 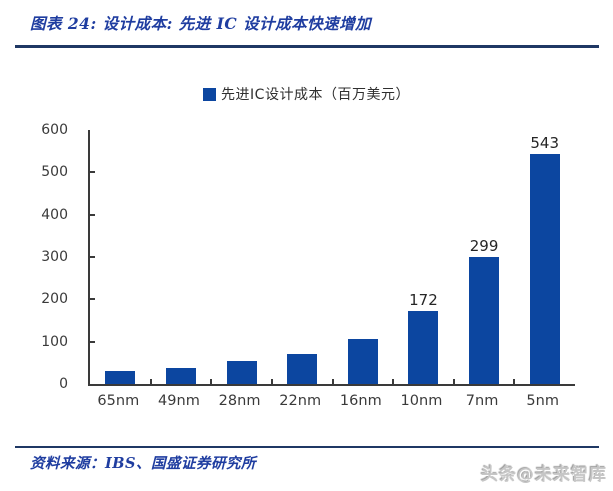 What do you see at coordinates (63, 384) in the screenshot?
I see `y-tick-label-0: 0` at bounding box center [63, 384].